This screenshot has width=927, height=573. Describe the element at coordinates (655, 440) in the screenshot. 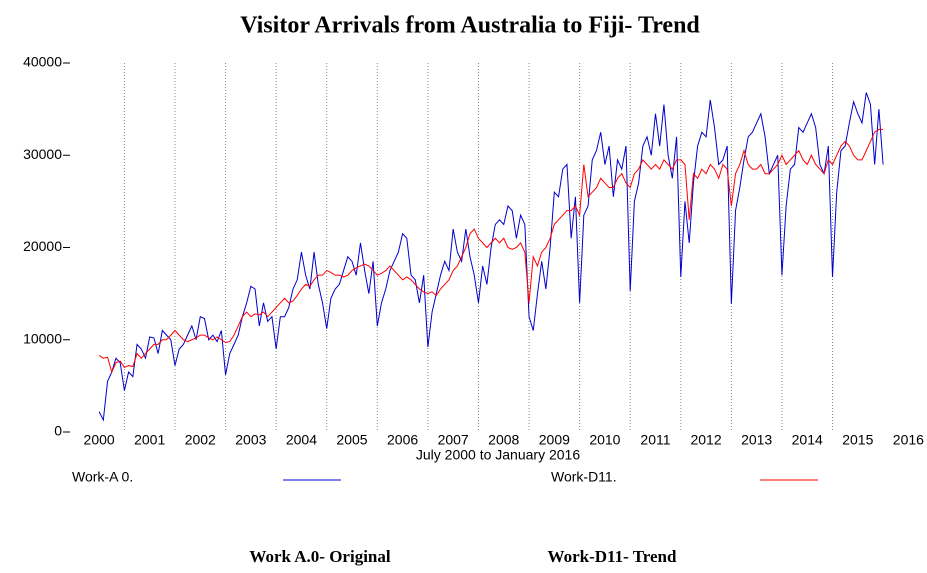

I see `x-tick-label: 2011` at that location.